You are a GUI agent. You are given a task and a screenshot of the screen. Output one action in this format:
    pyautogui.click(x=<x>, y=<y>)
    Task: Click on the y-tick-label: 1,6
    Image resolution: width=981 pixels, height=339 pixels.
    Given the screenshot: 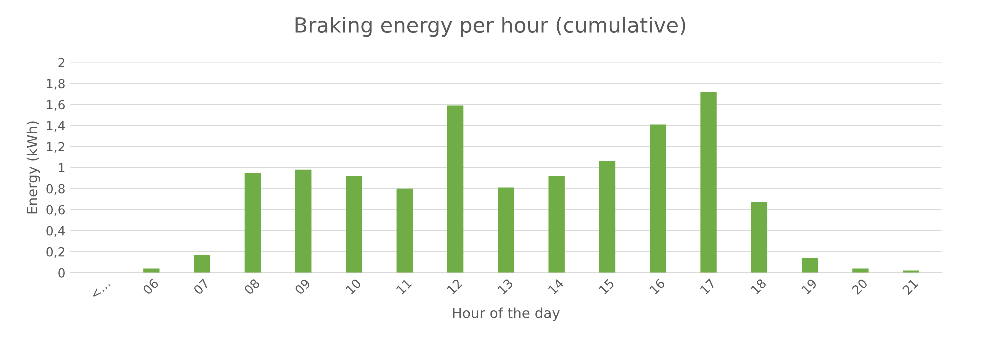 What is the action you would take?
    pyautogui.click(x=56, y=105)
    